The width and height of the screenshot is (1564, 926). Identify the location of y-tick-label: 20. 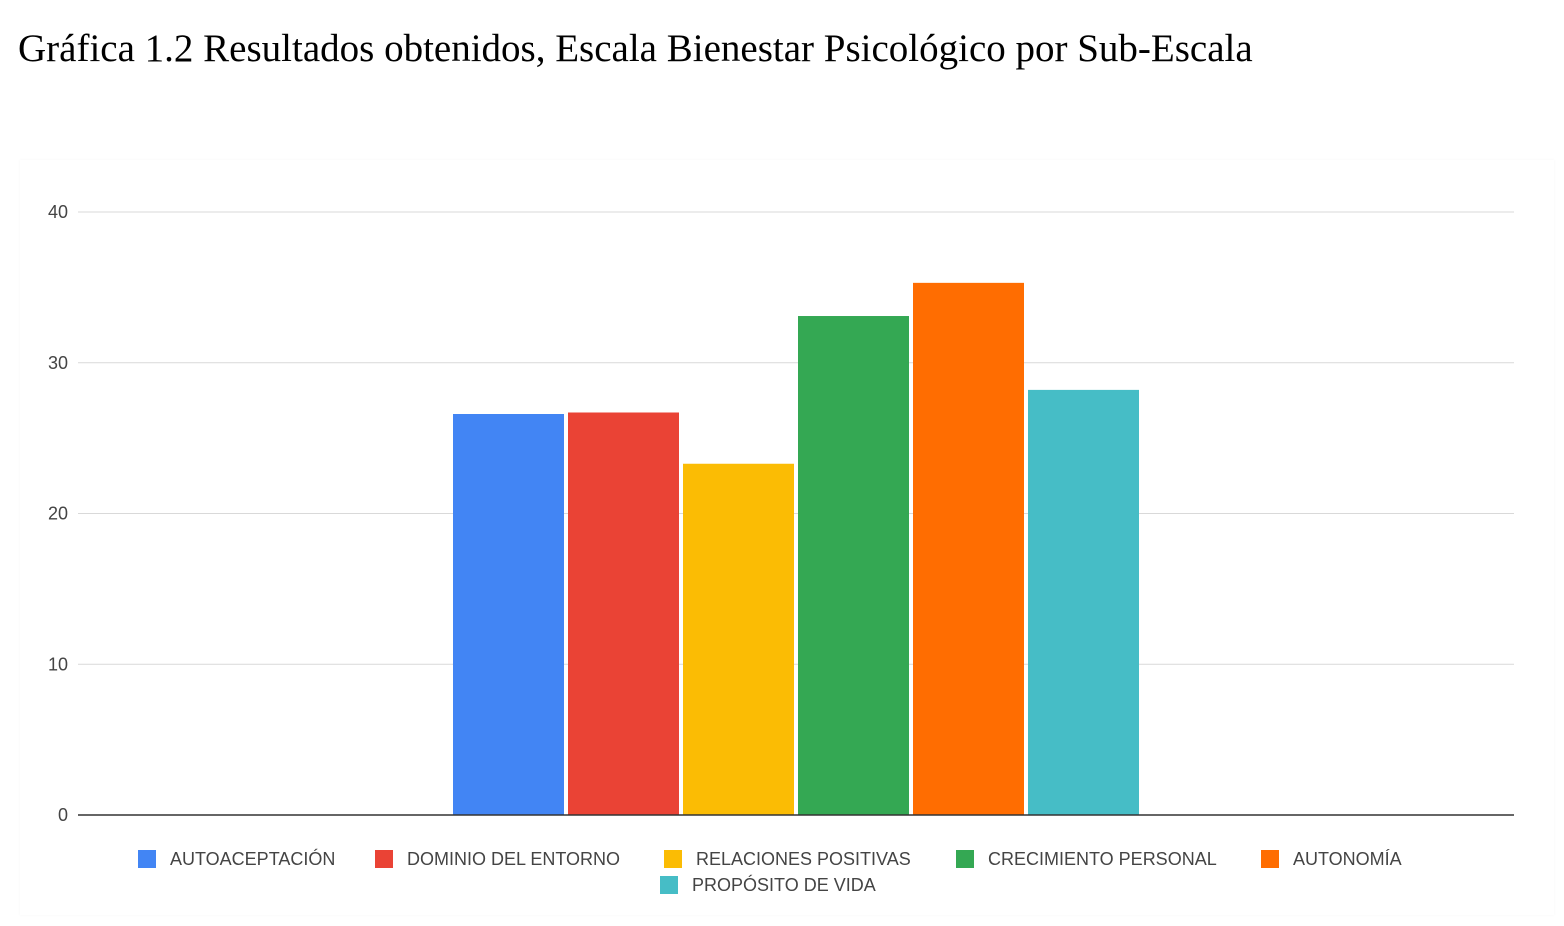
(58, 514).